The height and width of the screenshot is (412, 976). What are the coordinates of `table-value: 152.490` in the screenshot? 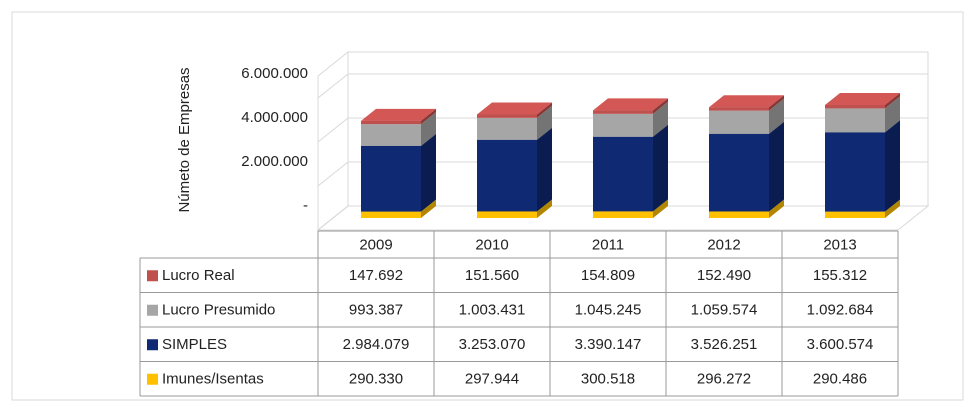 It's located at (724, 275).